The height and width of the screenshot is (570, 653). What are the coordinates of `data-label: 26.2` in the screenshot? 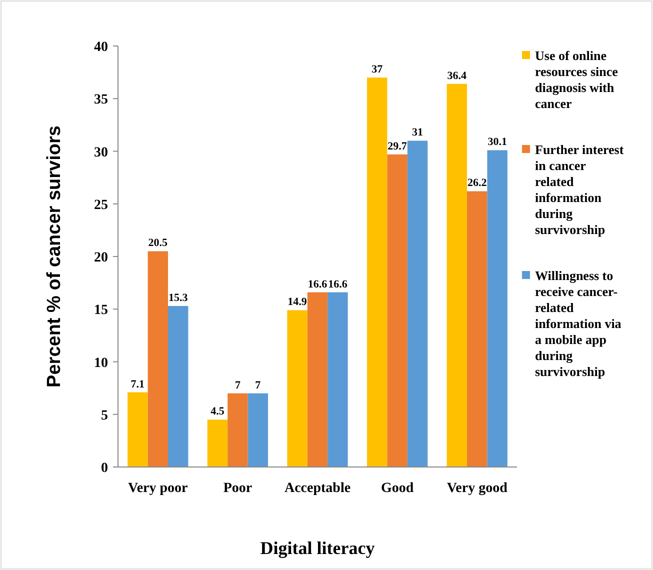 It's located at (477, 183).